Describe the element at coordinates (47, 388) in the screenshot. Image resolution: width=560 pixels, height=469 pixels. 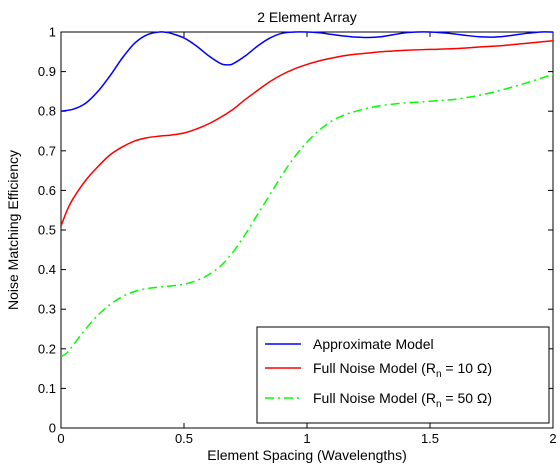
I see `y-tick-label: 0.1` at that location.